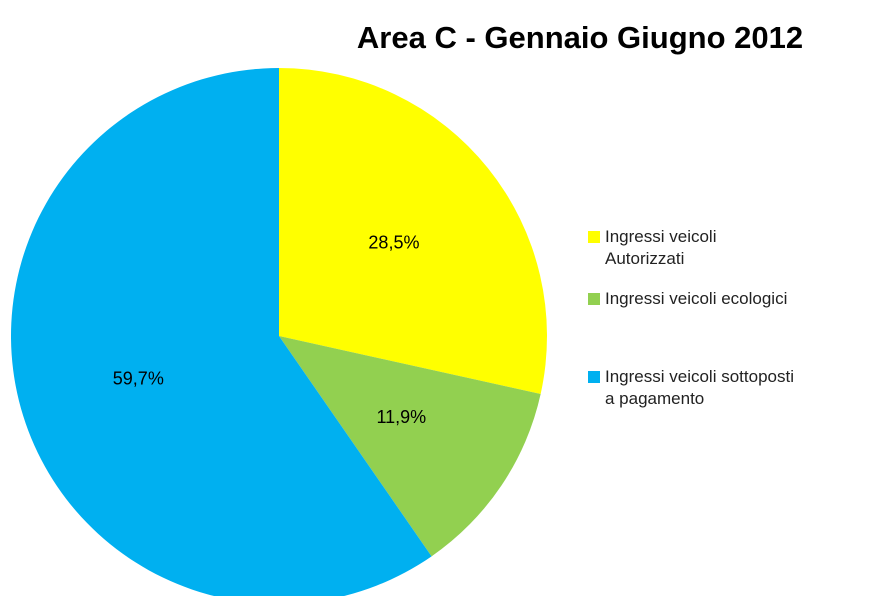 Image resolution: width=891 pixels, height=596 pixels. What do you see at coordinates (696, 327) in the screenshot?
I see `legend-item: Ingressi veicoli ecologici` at bounding box center [696, 327].